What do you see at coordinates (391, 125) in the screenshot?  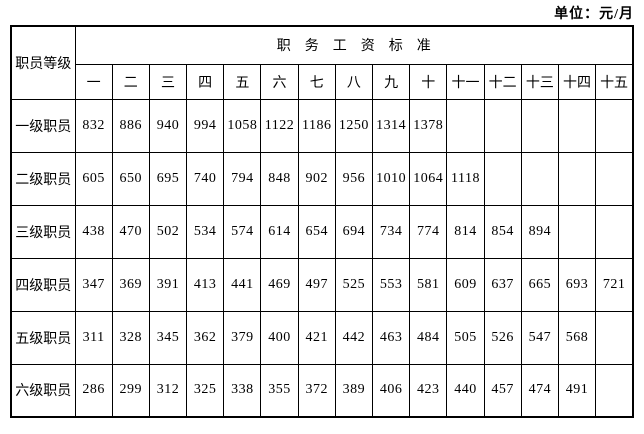 I see `salary-cell: 1314` at bounding box center [391, 125].